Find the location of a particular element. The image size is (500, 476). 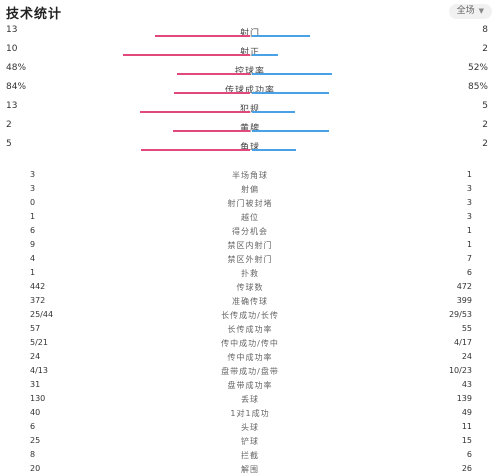

stat-row: 8 拦截 6 is located at coordinates (250, 455).